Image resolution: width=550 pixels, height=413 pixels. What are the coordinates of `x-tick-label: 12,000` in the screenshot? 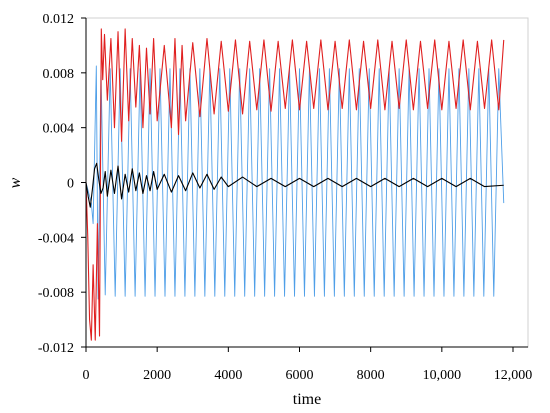 It's located at (513, 375).